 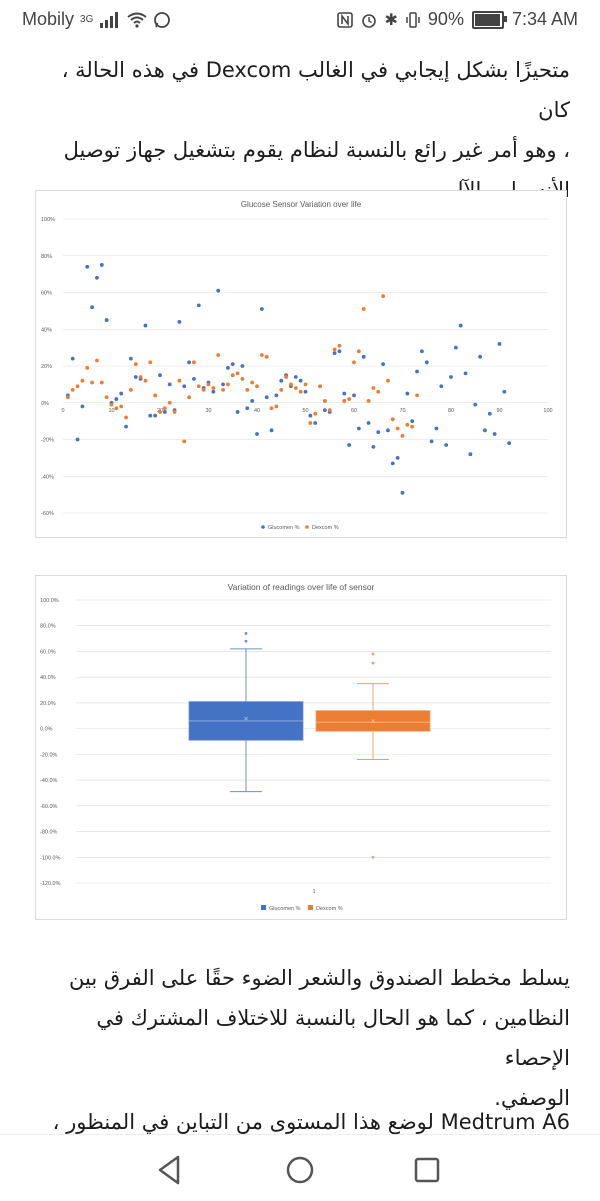 What do you see at coordinates (49, 833) in the screenshot?
I see `y-tick-label: -80.0%` at bounding box center [49, 833].